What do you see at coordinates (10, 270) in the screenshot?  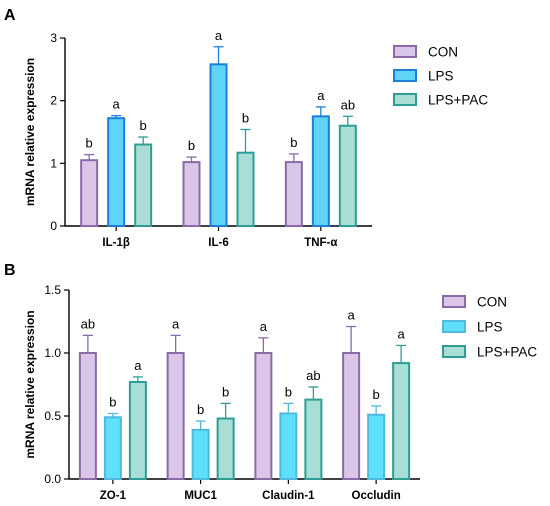 I see `panel-label-b: B` at bounding box center [10, 270].